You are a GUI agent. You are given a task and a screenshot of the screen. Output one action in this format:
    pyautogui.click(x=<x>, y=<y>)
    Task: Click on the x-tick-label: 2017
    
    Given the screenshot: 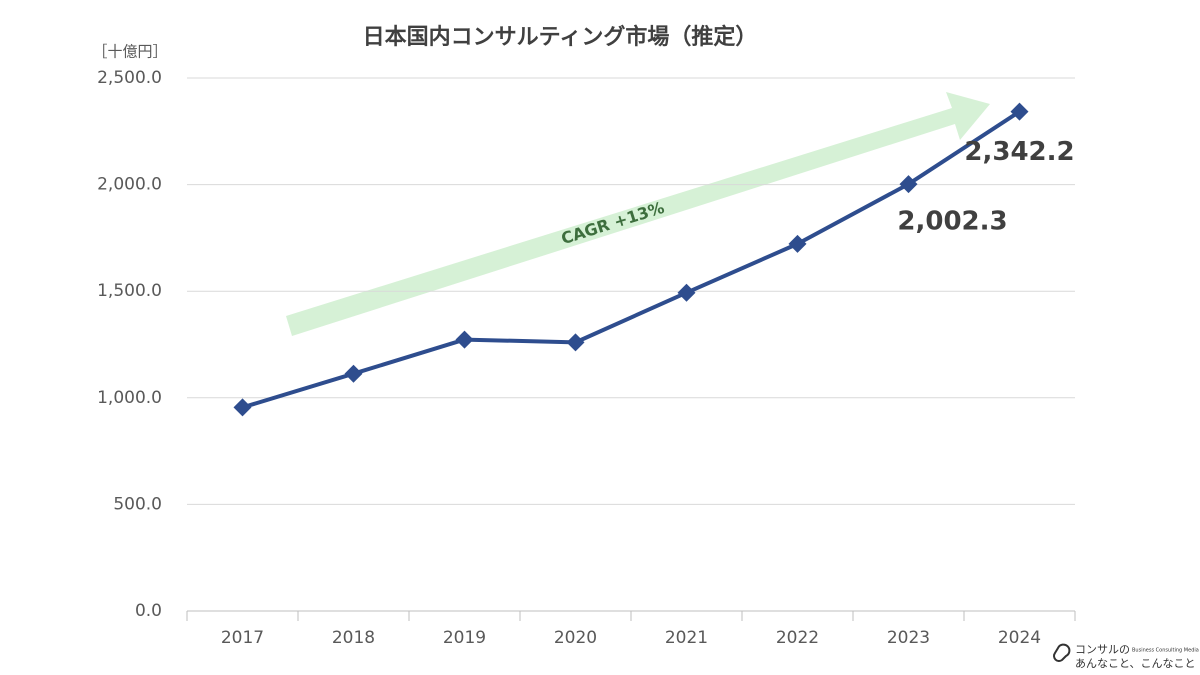 What is the action you would take?
    pyautogui.click(x=242, y=638)
    